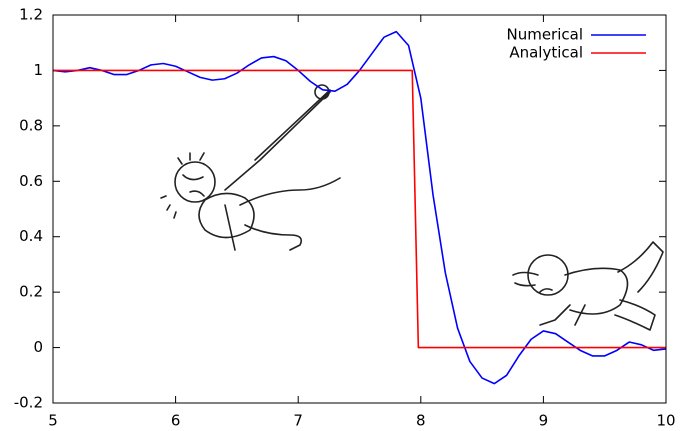  Describe the element at coordinates (298, 421) in the screenshot. I see `x-tick-label: 7` at that location.